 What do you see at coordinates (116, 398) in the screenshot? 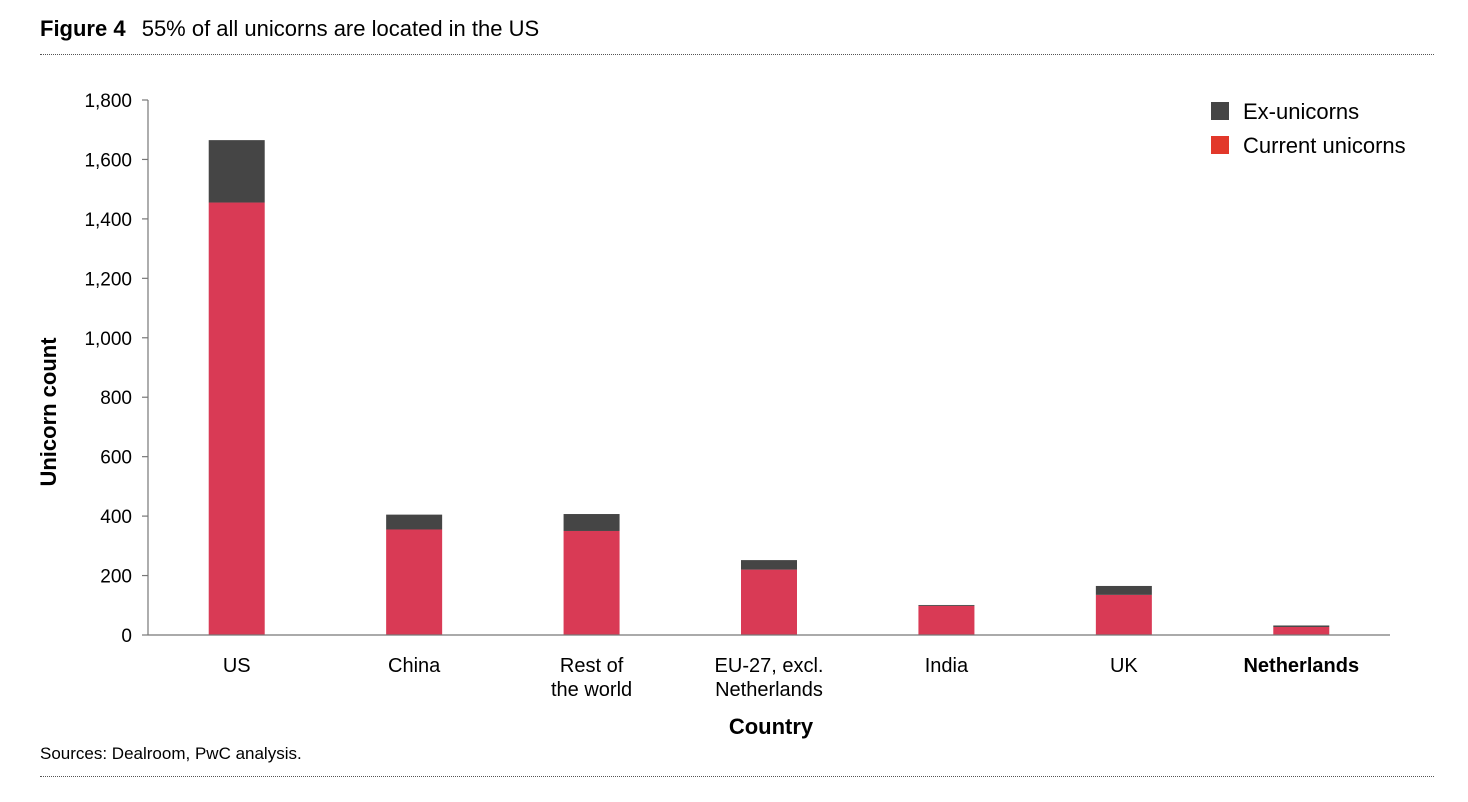
I see `y-tick-label: 800` at bounding box center [116, 398].